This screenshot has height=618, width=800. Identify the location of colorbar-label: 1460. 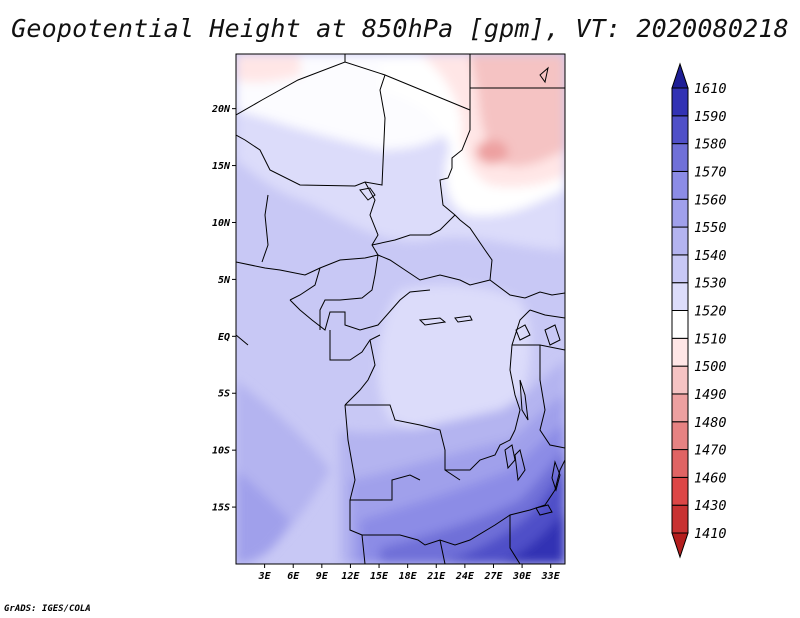
(710, 478).